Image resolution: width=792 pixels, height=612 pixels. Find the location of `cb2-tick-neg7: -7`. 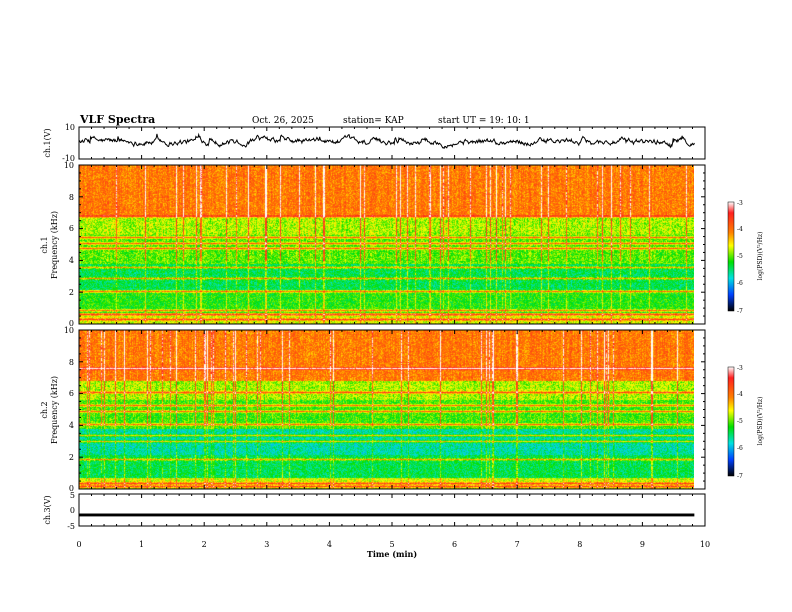

cb2-tick-neg7: -7 is located at coordinates (740, 476).